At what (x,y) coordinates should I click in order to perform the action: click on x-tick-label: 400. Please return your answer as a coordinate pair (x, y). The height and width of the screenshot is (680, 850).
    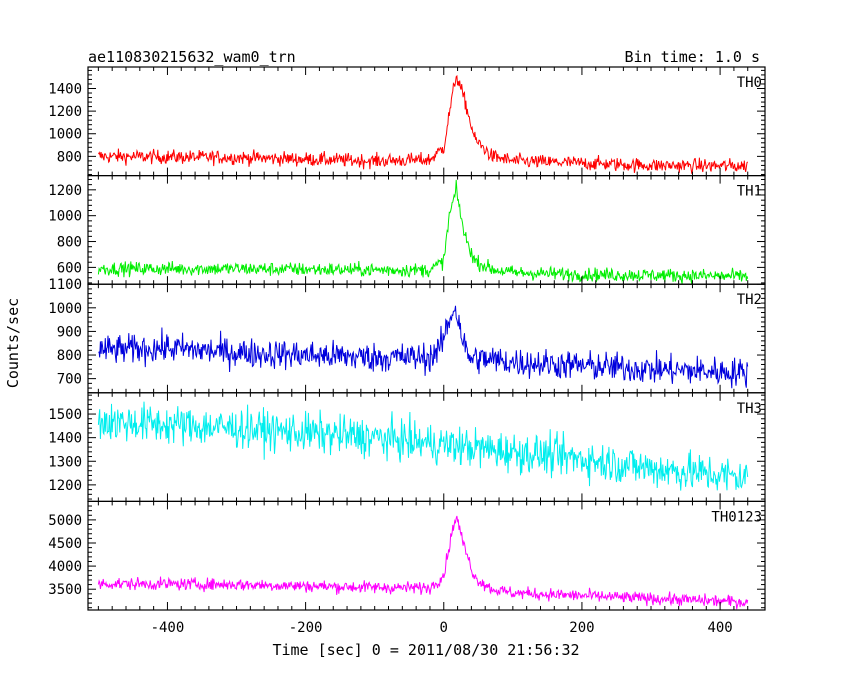
    Looking at the image, I should click on (719, 628).